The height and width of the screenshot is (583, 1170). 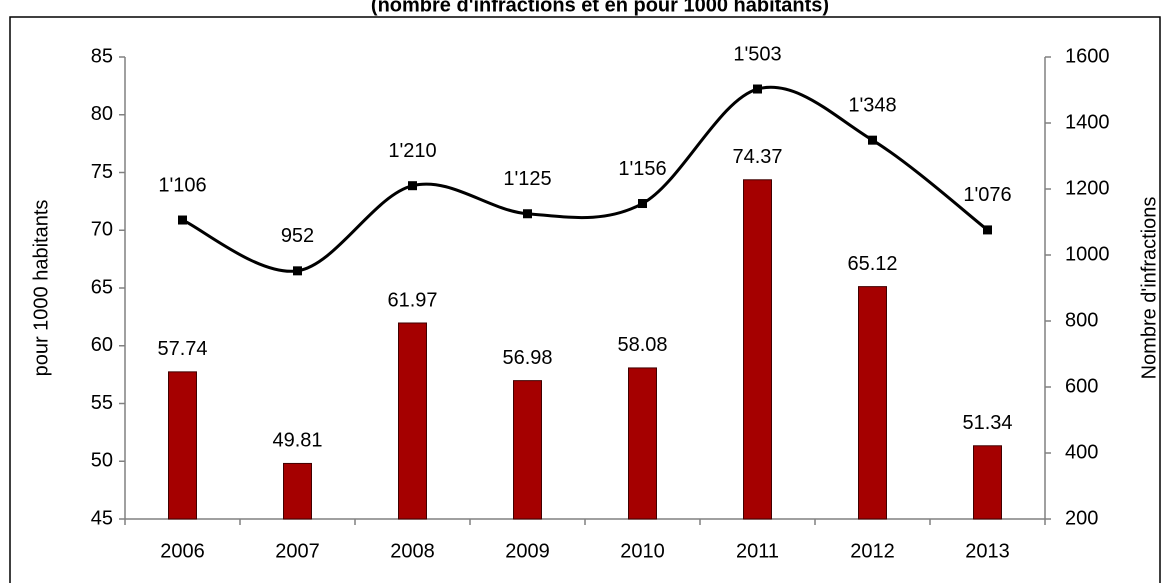 What do you see at coordinates (757, 54) in the screenshot?
I see `line-value-label: 1'503` at bounding box center [757, 54].